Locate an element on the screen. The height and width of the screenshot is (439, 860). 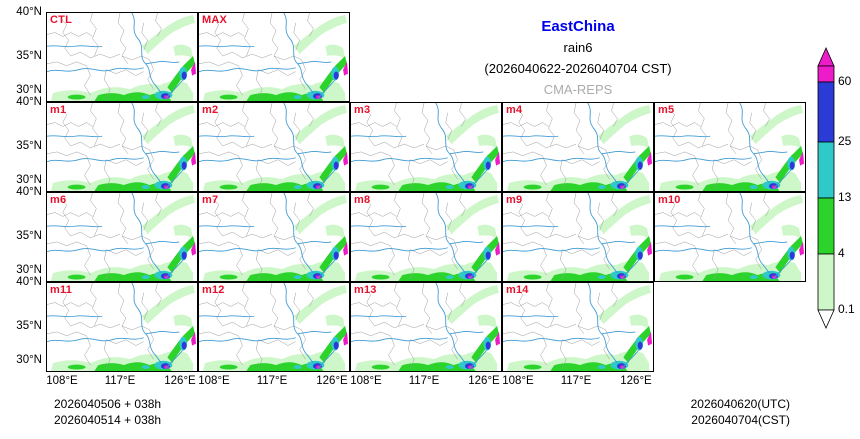
panel-label: m4 is located at coordinates (514, 110).